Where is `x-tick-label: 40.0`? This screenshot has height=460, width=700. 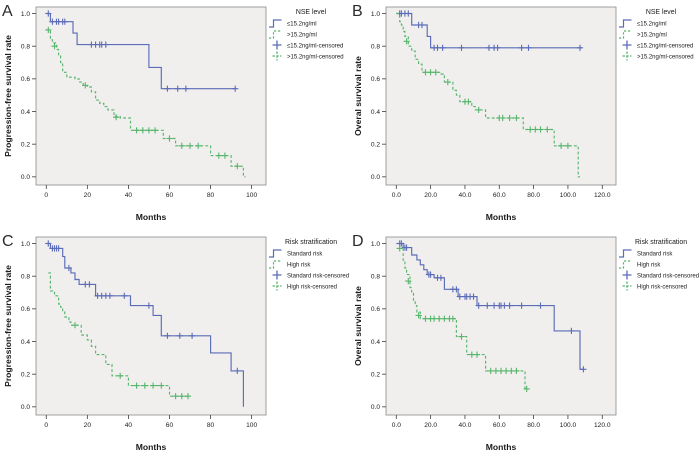 x-tick-label: 40.0 is located at coordinates (465, 195).